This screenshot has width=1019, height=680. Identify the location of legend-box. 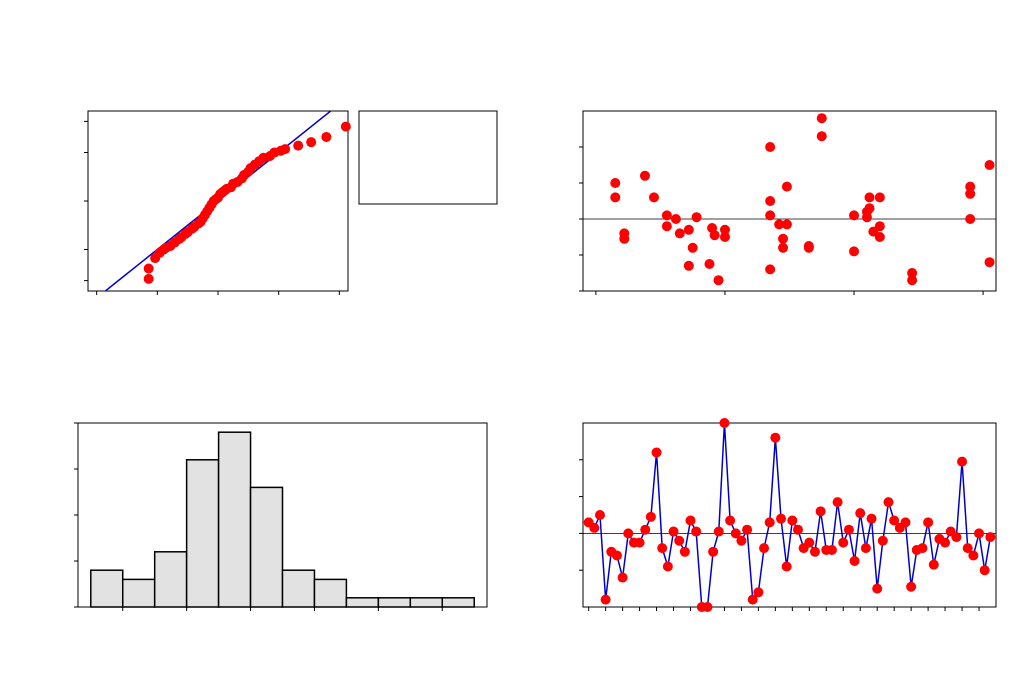
(428, 157).